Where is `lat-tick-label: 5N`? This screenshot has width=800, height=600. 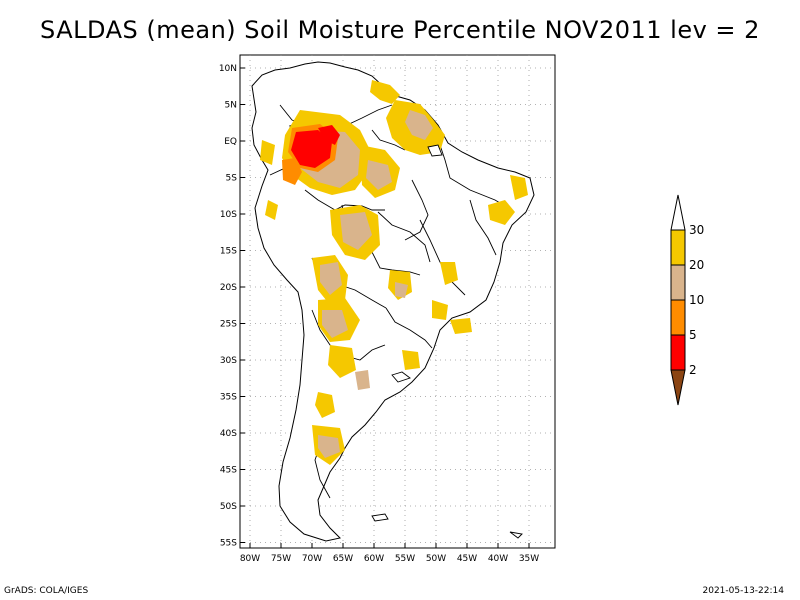
lat-tick-label: 5N is located at coordinates (231, 106).